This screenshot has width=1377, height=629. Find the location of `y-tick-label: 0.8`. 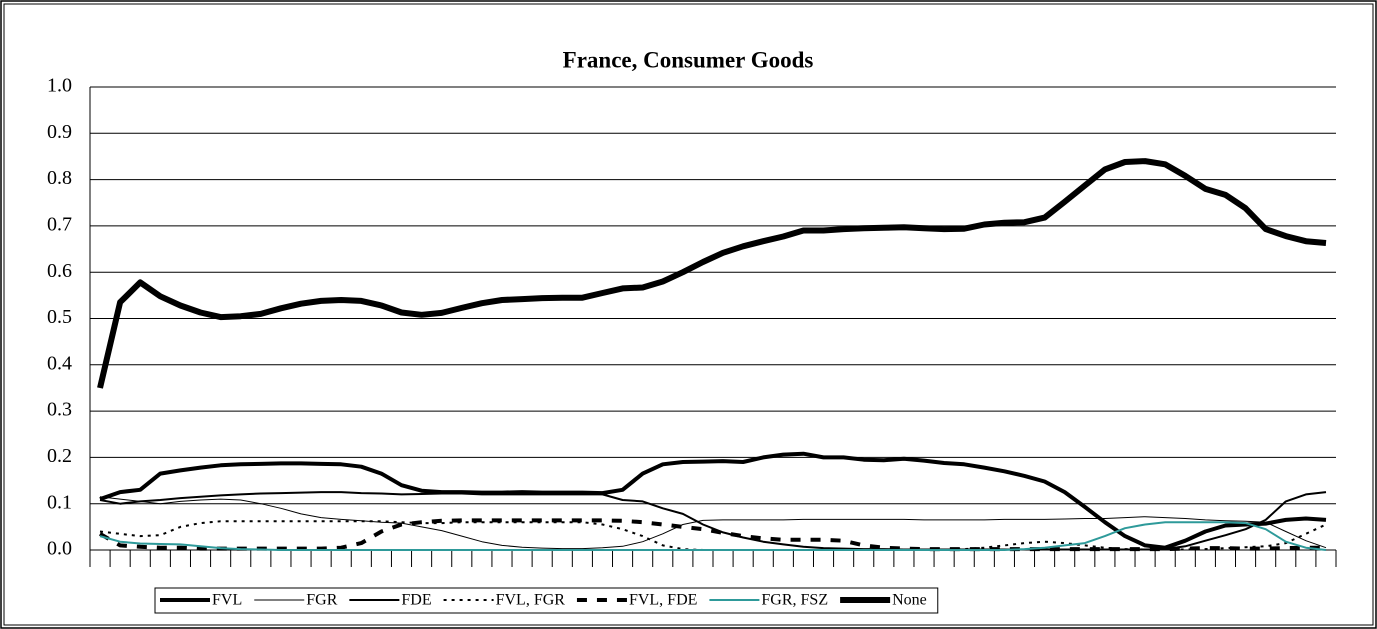

y-tick-label: 0.8 is located at coordinates (59, 178).